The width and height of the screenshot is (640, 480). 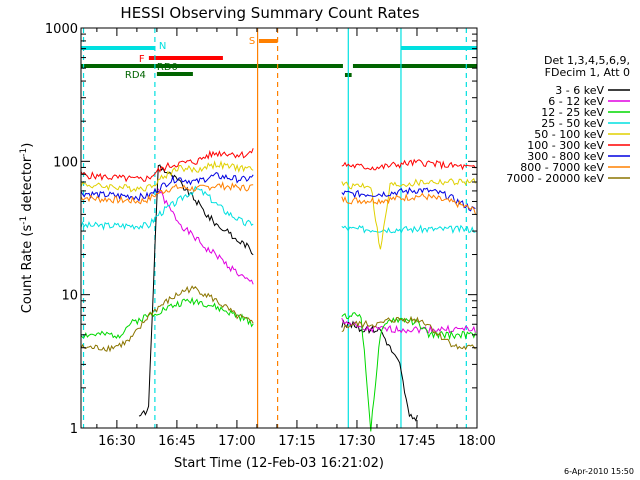 What do you see at coordinates (61, 29) in the screenshot?
I see `y-tick-label: 1000` at bounding box center [61, 29].